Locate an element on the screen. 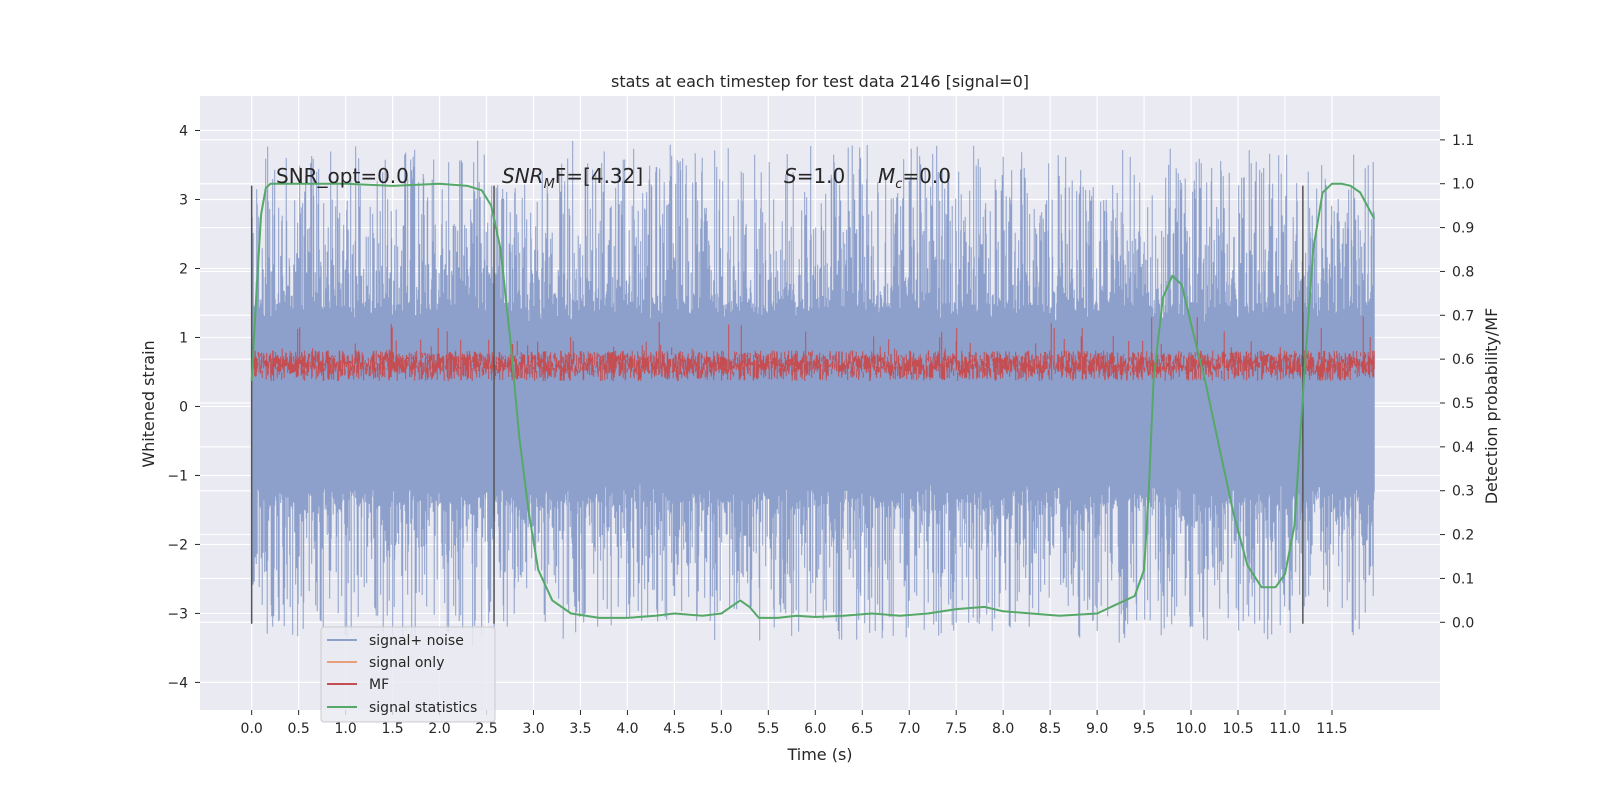  y-axis-label: Whitened strain is located at coordinates (148, 403).